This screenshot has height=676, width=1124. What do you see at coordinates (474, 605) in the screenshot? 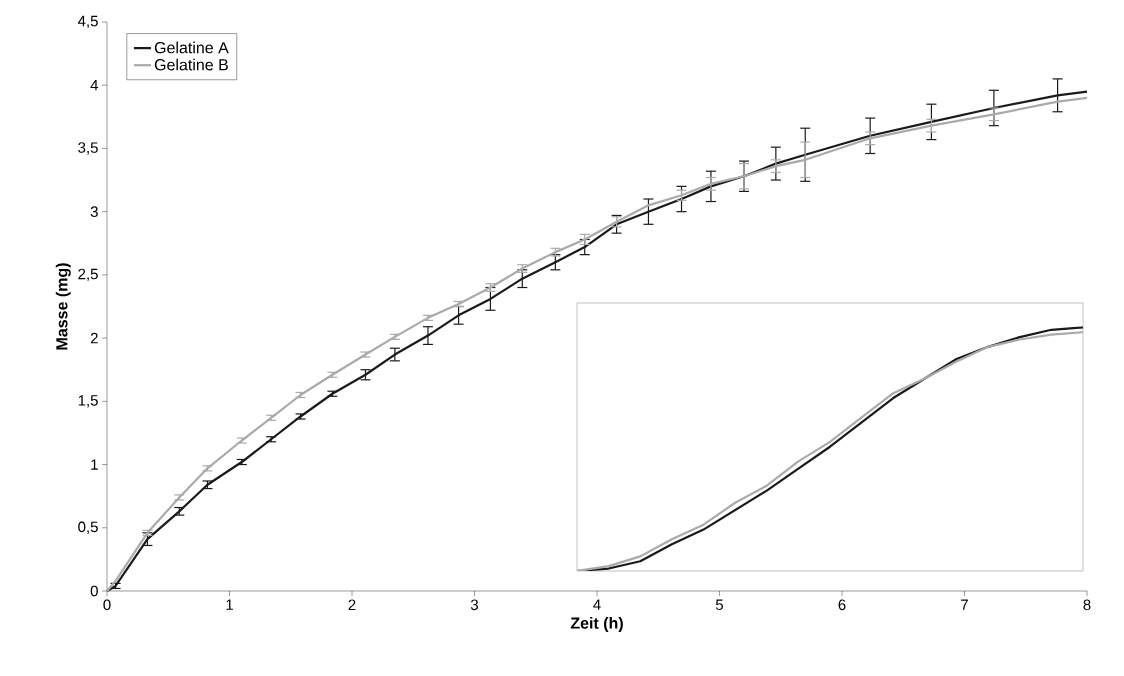
I see `x-tick-label: 3` at bounding box center [474, 605].